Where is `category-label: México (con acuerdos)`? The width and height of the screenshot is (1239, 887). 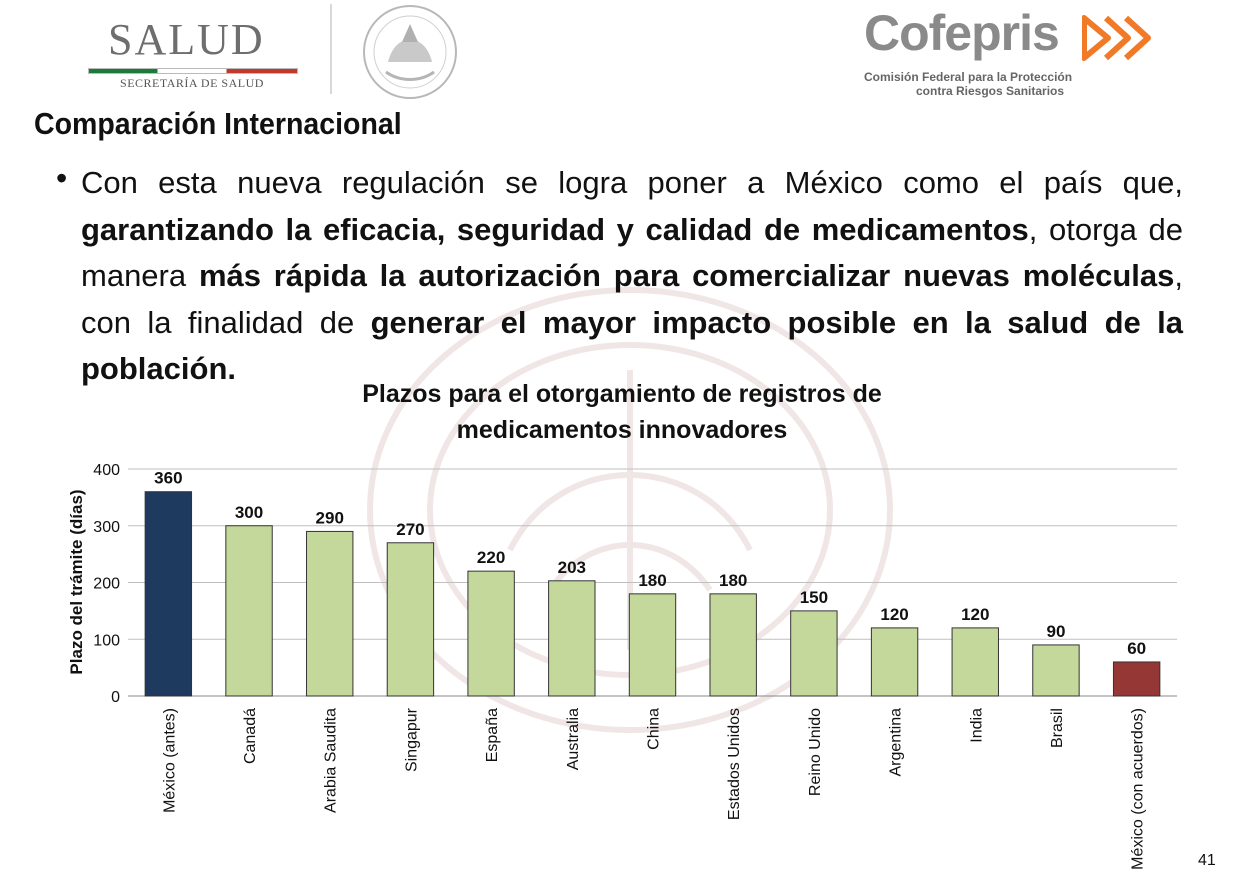 category-label: México (con acuerdos) is located at coordinates (1138, 789).